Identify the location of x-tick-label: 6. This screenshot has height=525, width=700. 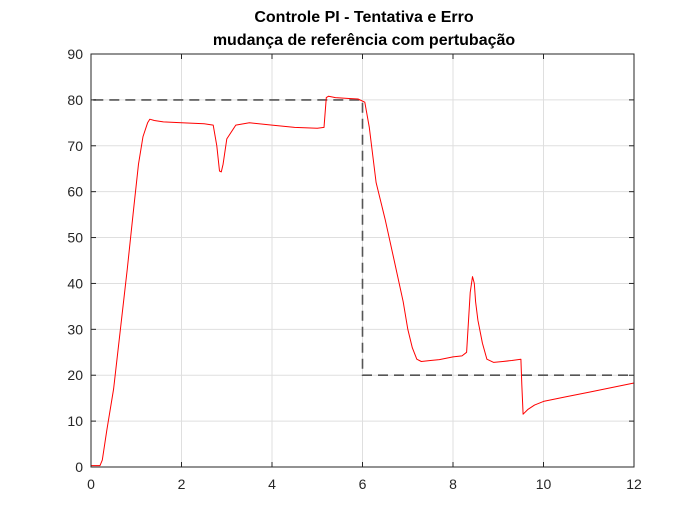
(363, 484).